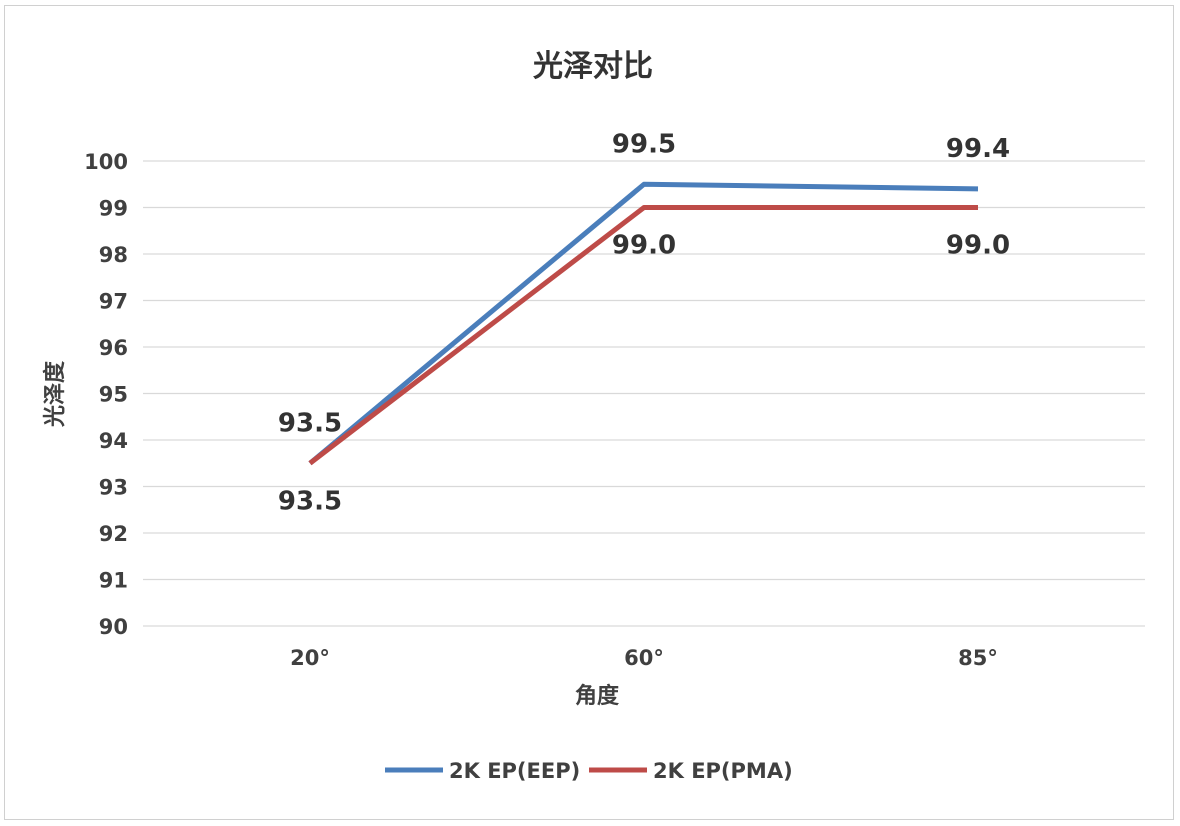 This screenshot has width=1180, height=826. What do you see at coordinates (106, 162) in the screenshot?
I see `y-tick-label: 100` at bounding box center [106, 162].